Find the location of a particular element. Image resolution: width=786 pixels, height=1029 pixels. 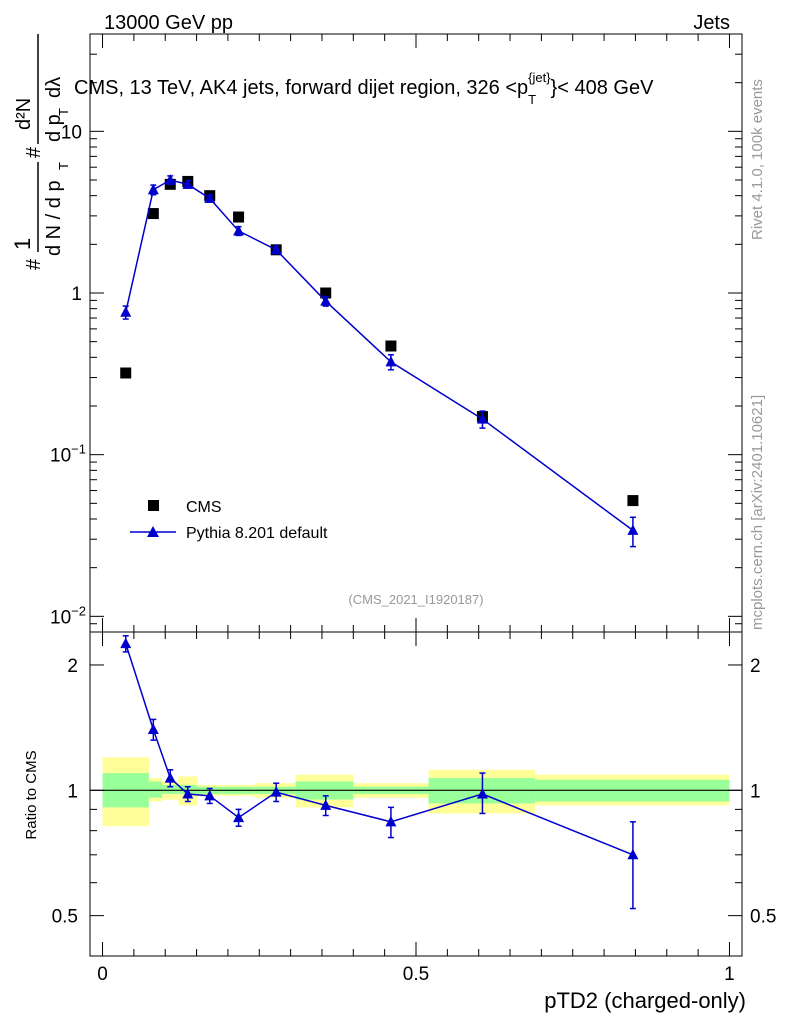

ratio-y-tick-label: 1 is located at coordinates (72, 791).